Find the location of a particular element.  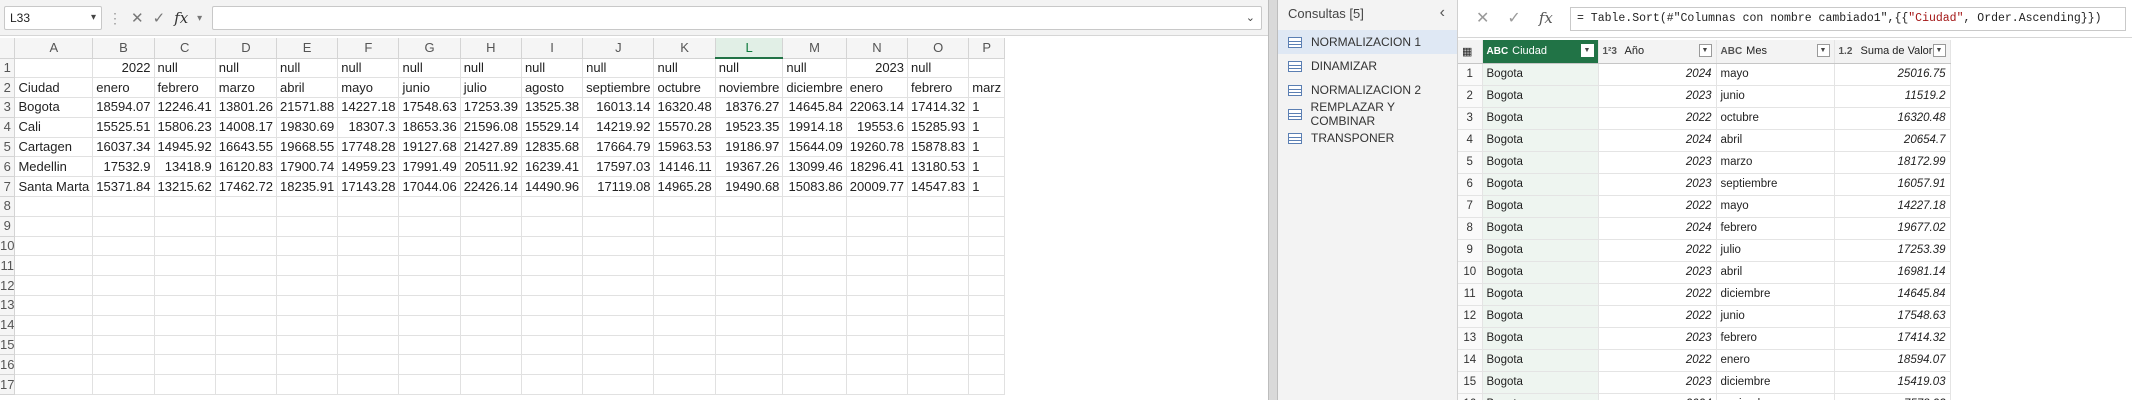

cell-o13 is located at coordinates (938, 305).